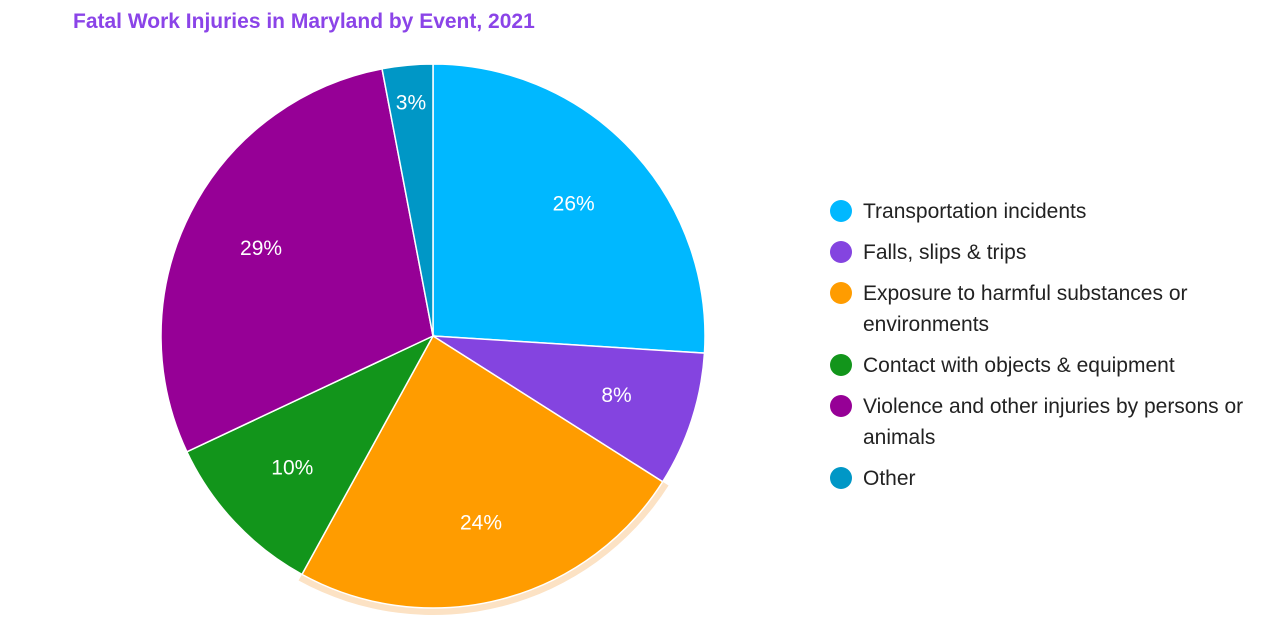 The height and width of the screenshot is (640, 1280). Describe the element at coordinates (945, 252) in the screenshot. I see `legend-label-falls: Falls, slips & trips` at that location.